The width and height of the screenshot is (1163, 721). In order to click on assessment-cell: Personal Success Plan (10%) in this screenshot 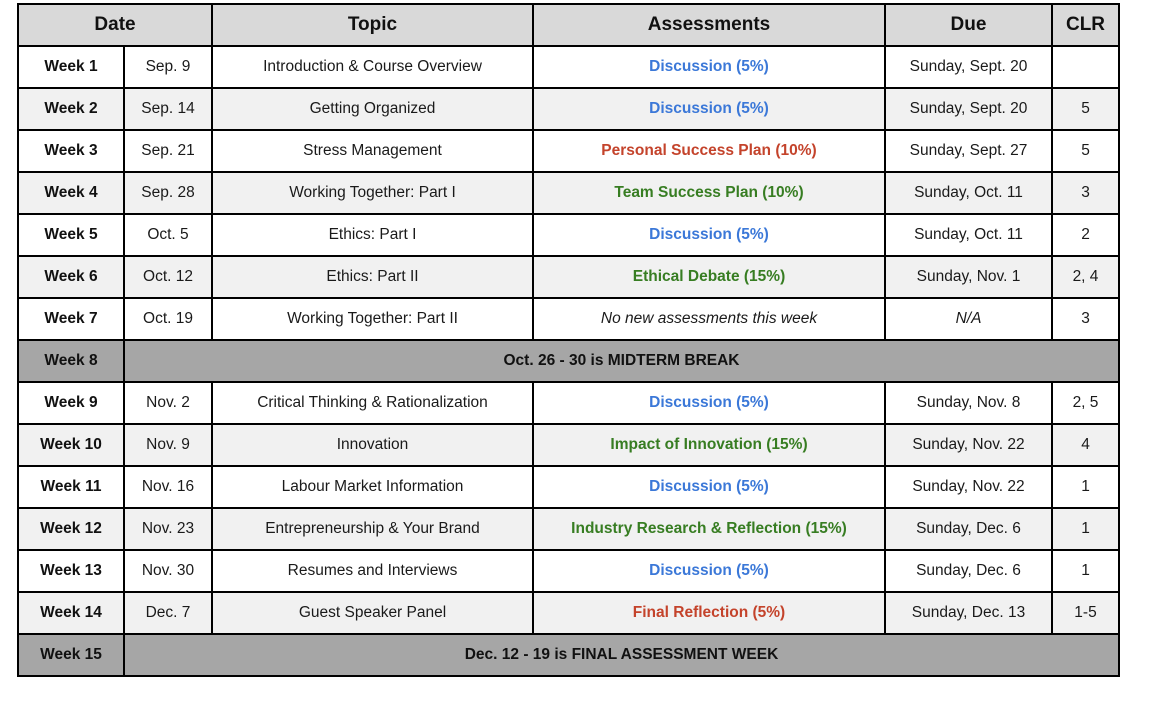, I will do `click(709, 151)`.